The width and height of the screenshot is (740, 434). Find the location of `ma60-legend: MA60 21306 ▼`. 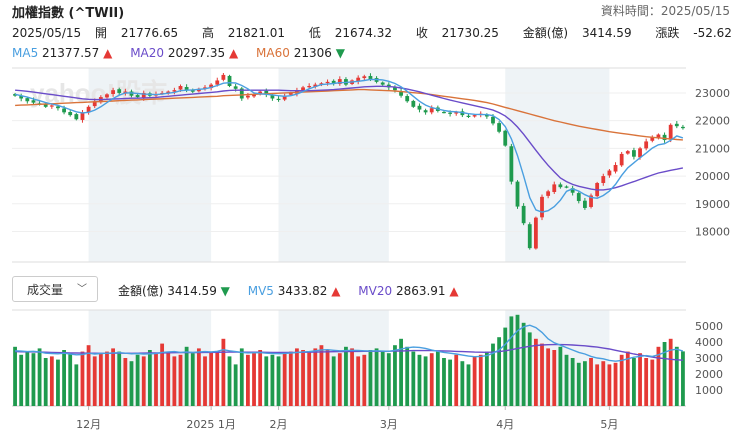

ma60-legend: MA60 21306 ▼ is located at coordinates (300, 53).